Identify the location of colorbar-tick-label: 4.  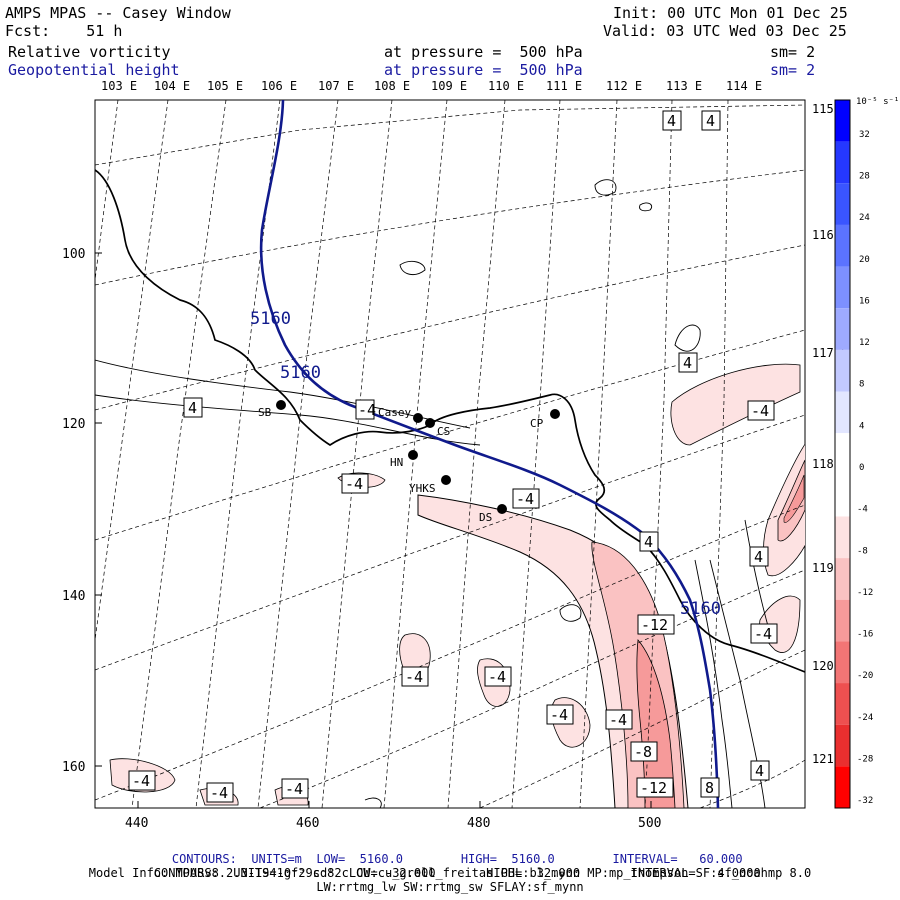
(861, 426).